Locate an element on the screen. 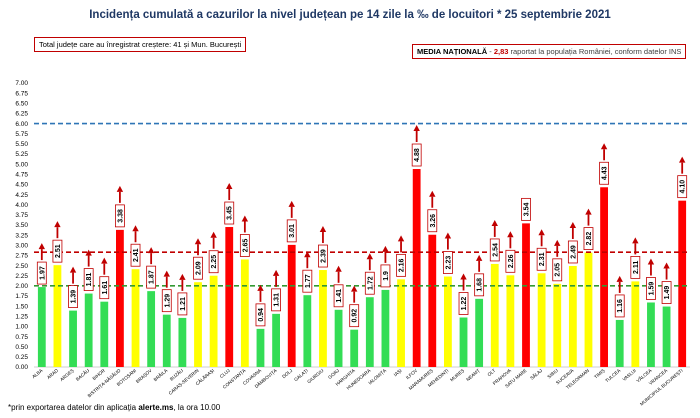 This screenshot has width=700, height=418. data-label: 1.21 is located at coordinates (183, 304).